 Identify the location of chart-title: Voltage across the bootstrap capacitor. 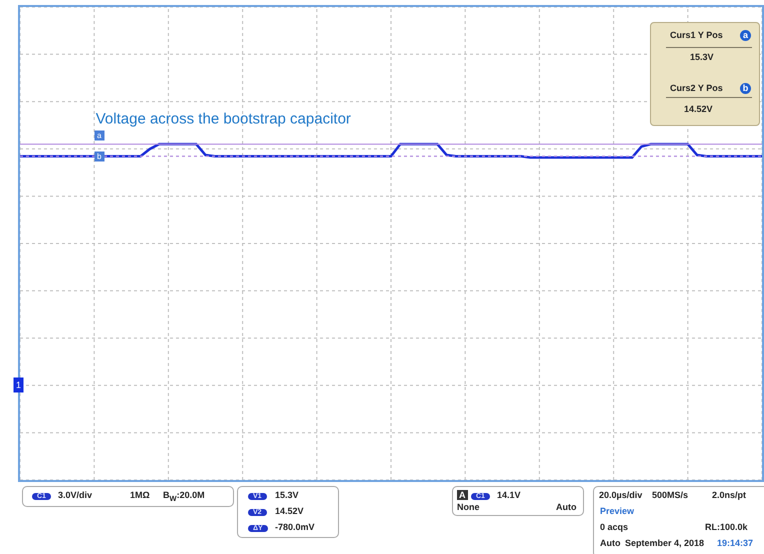
(223, 119).